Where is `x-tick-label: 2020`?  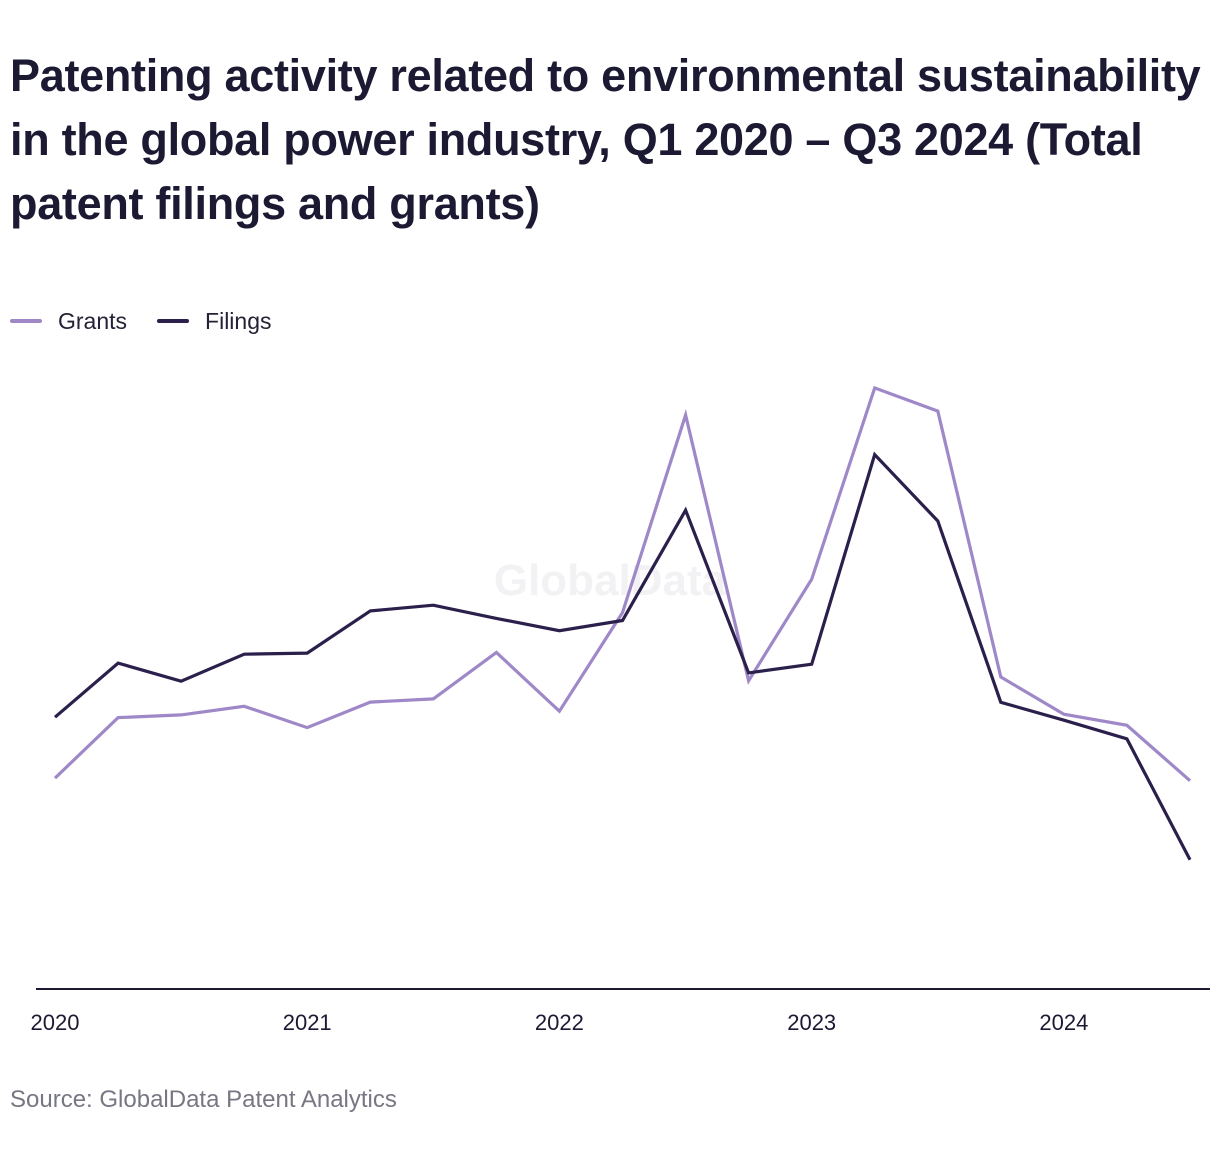
x-tick-label: 2020 is located at coordinates (55, 1022).